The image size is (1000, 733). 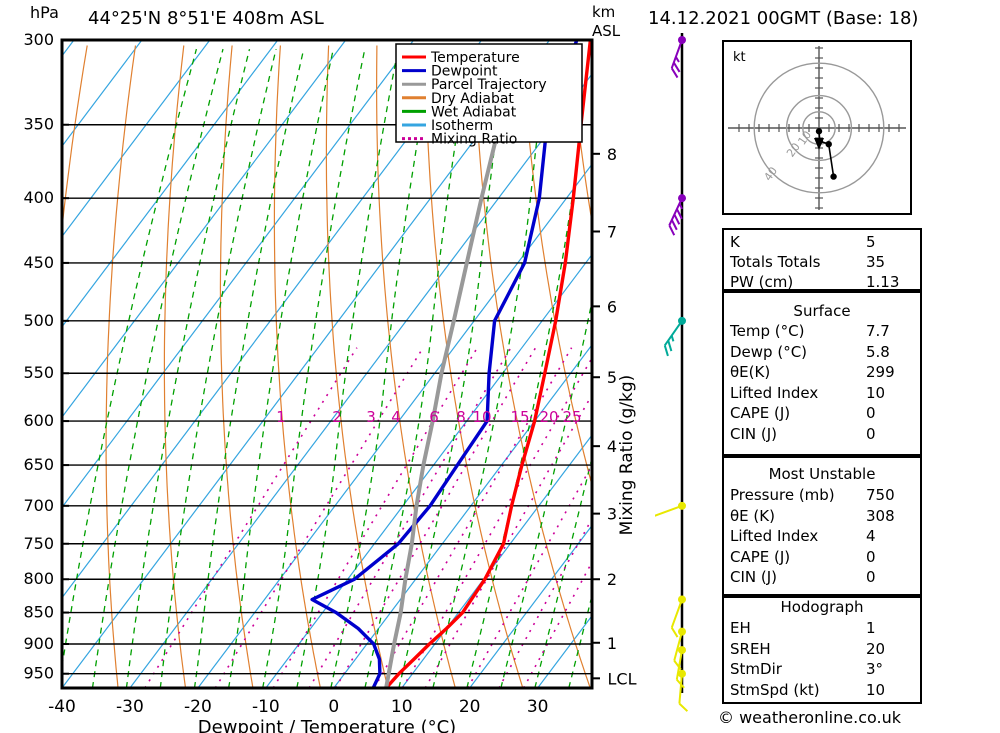 I want to click on surface-row-label: Temp (°C), so click(x=767, y=331).